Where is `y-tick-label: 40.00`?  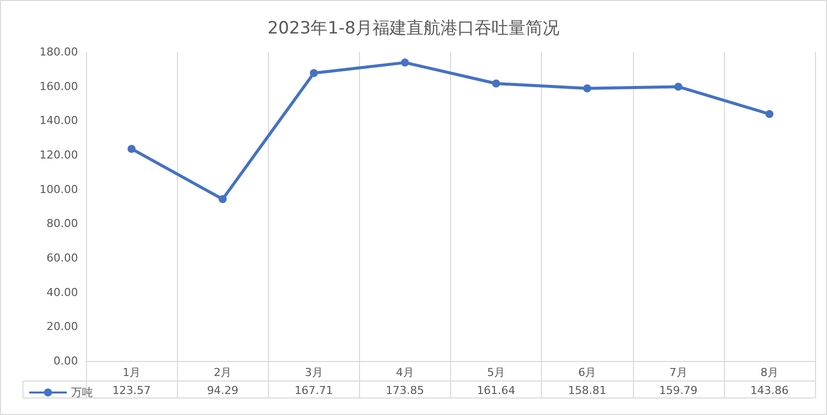
y-tick-label: 40.00 is located at coordinates (62, 292).